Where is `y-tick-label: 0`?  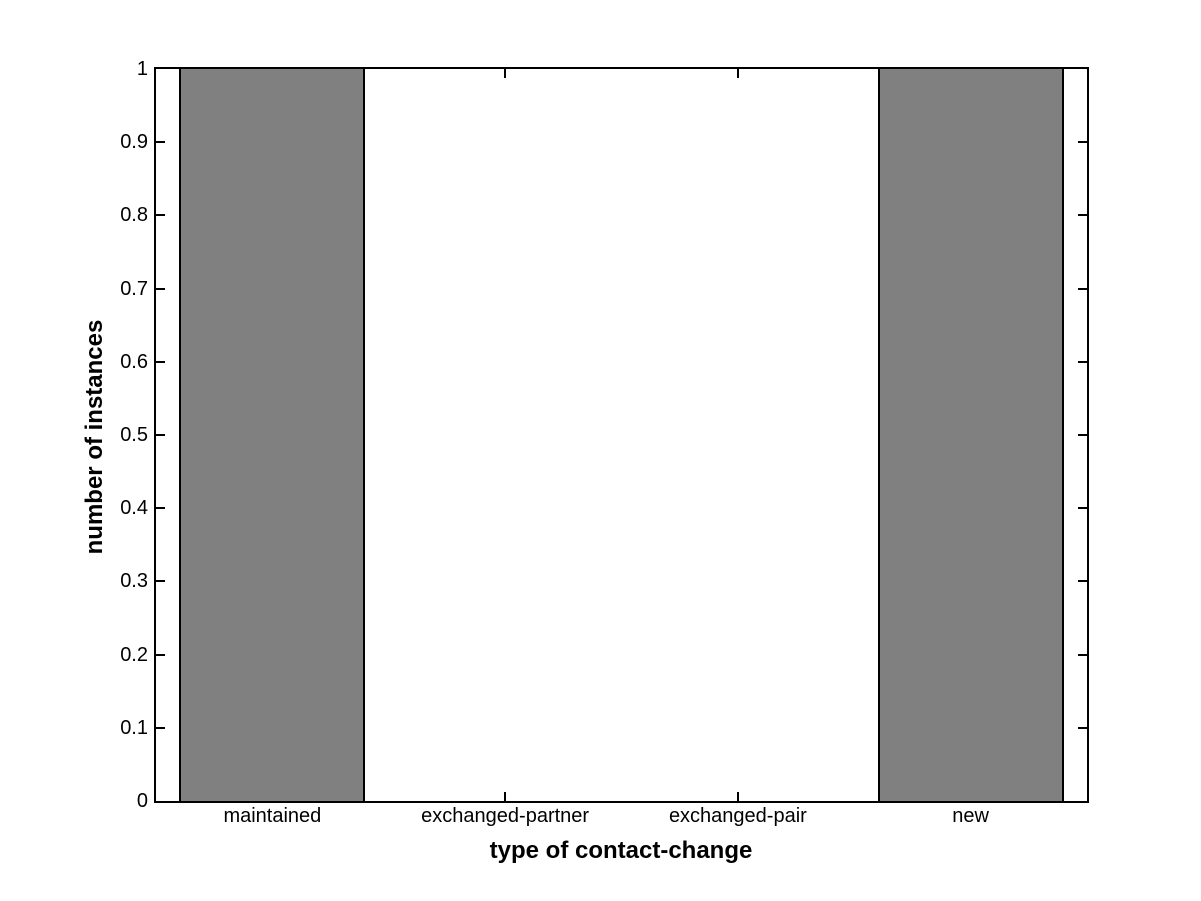 y-tick-label: 0 is located at coordinates (142, 801).